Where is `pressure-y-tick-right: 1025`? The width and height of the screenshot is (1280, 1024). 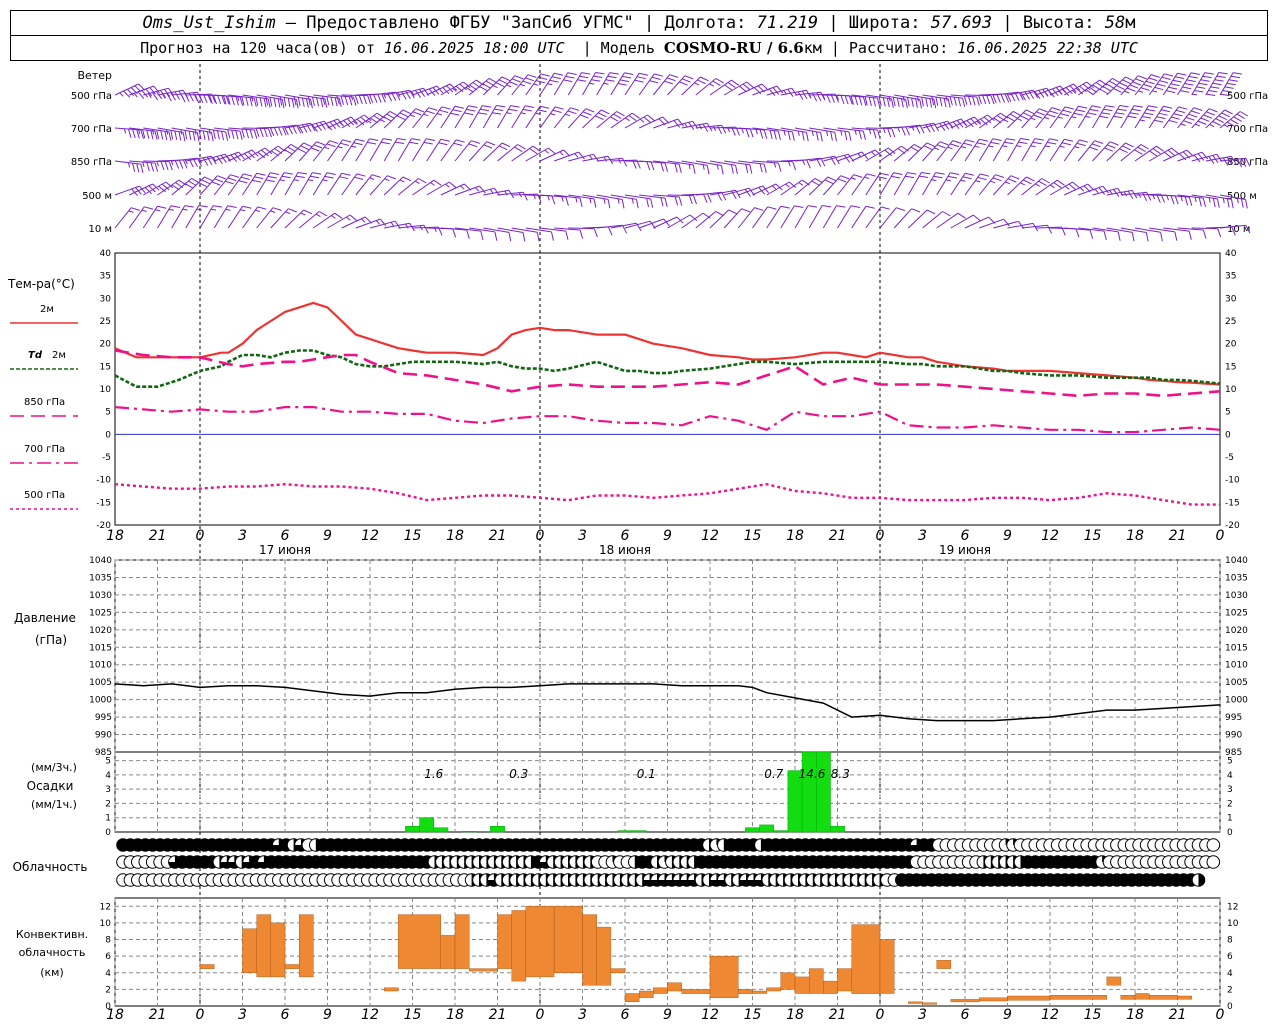
pressure-y-tick-right: 1025 is located at coordinates (1236, 613).